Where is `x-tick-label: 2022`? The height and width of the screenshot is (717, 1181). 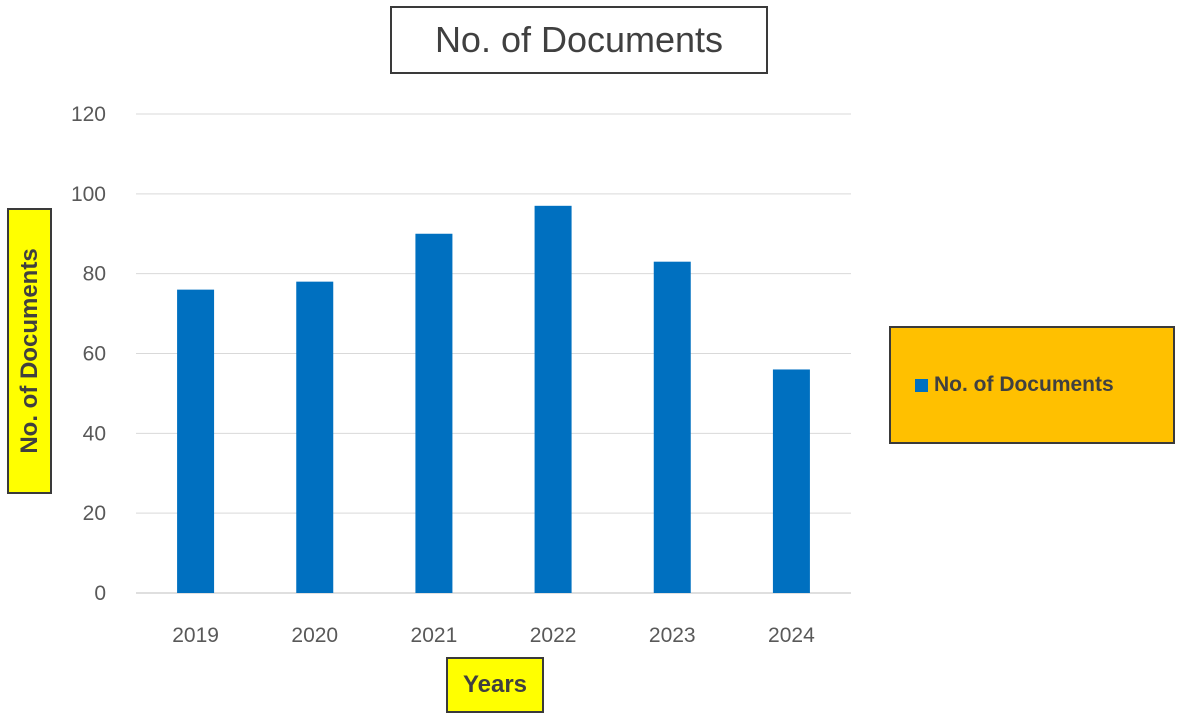
x-tick-label: 2022 is located at coordinates (553, 635).